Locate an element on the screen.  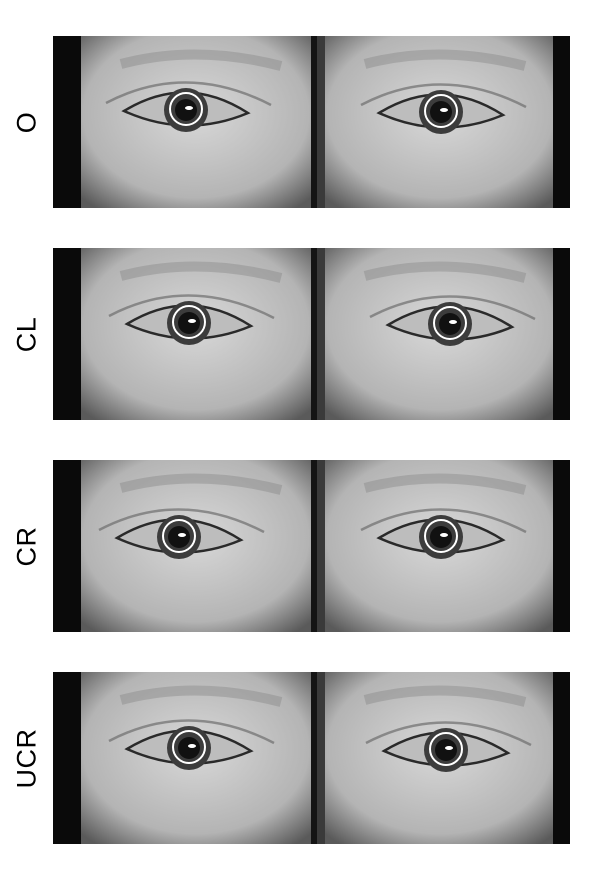
row-label: CL is located at coordinates (27, 334).